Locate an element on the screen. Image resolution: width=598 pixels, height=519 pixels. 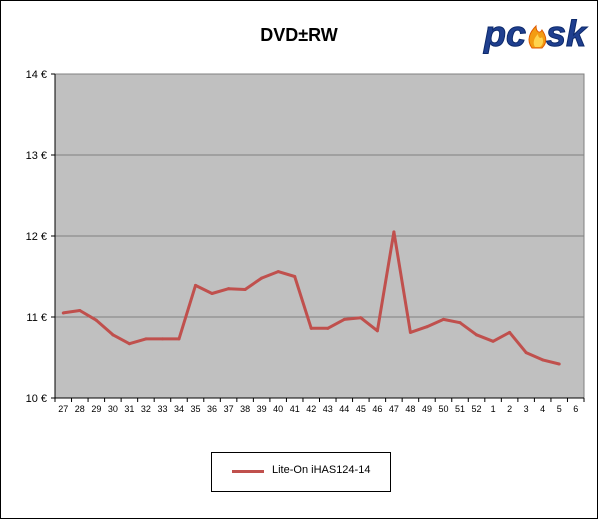
x-tick-label: 28 is located at coordinates (80, 409).